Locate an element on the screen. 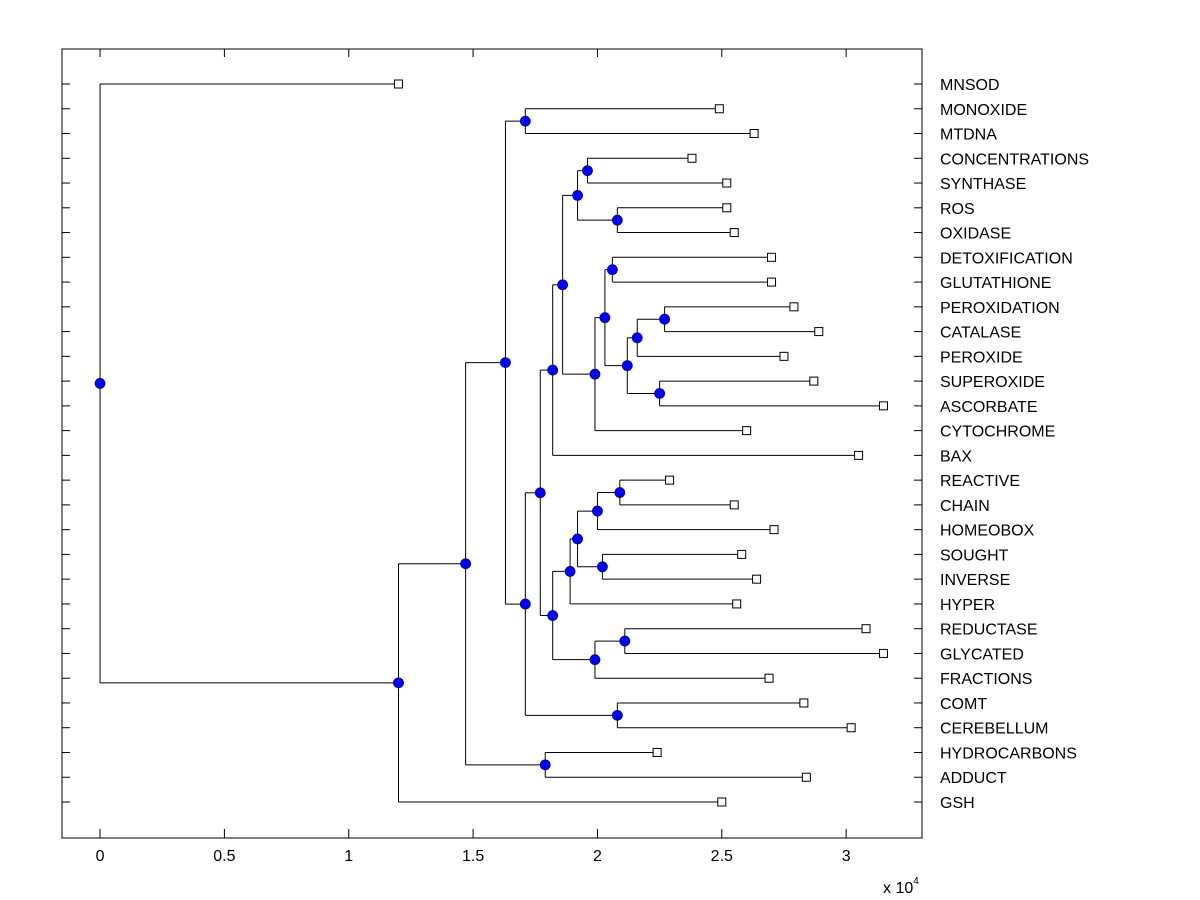  leaf-label: HYDROCARBONS is located at coordinates (1008, 753).